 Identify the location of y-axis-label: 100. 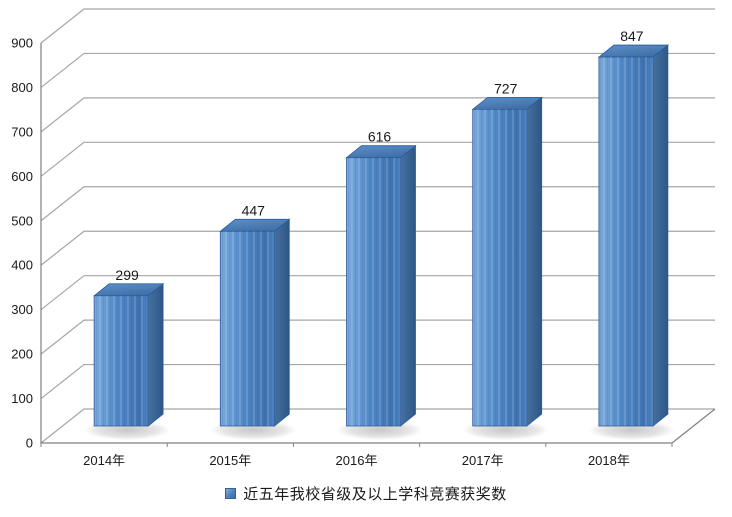
(22, 398).